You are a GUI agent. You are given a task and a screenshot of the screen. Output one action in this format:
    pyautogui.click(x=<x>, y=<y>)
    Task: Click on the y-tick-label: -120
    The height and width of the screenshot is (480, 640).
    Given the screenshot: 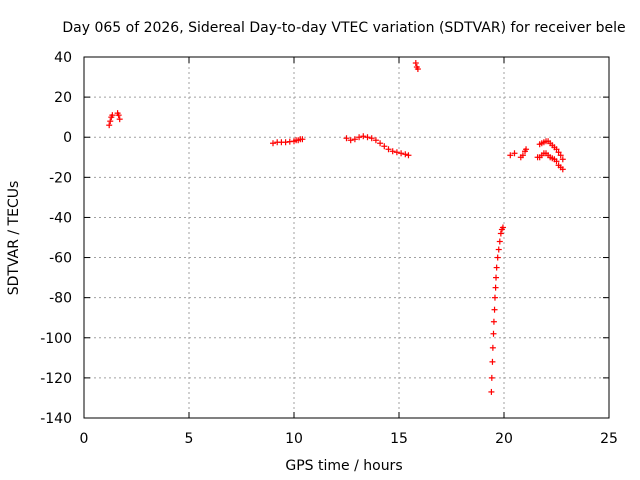 What is the action you would take?
    pyautogui.click(x=56, y=379)
    